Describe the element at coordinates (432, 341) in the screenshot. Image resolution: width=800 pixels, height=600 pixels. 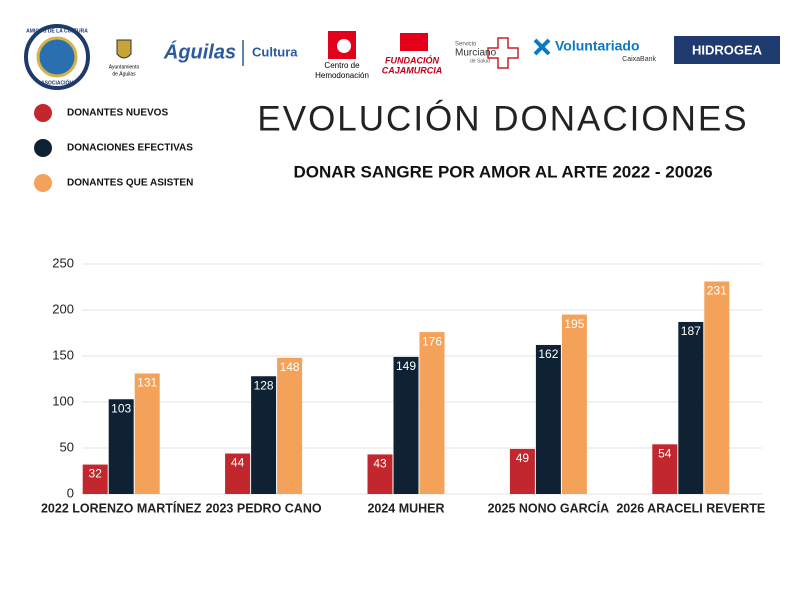
I see `data-label: 176` at that location.